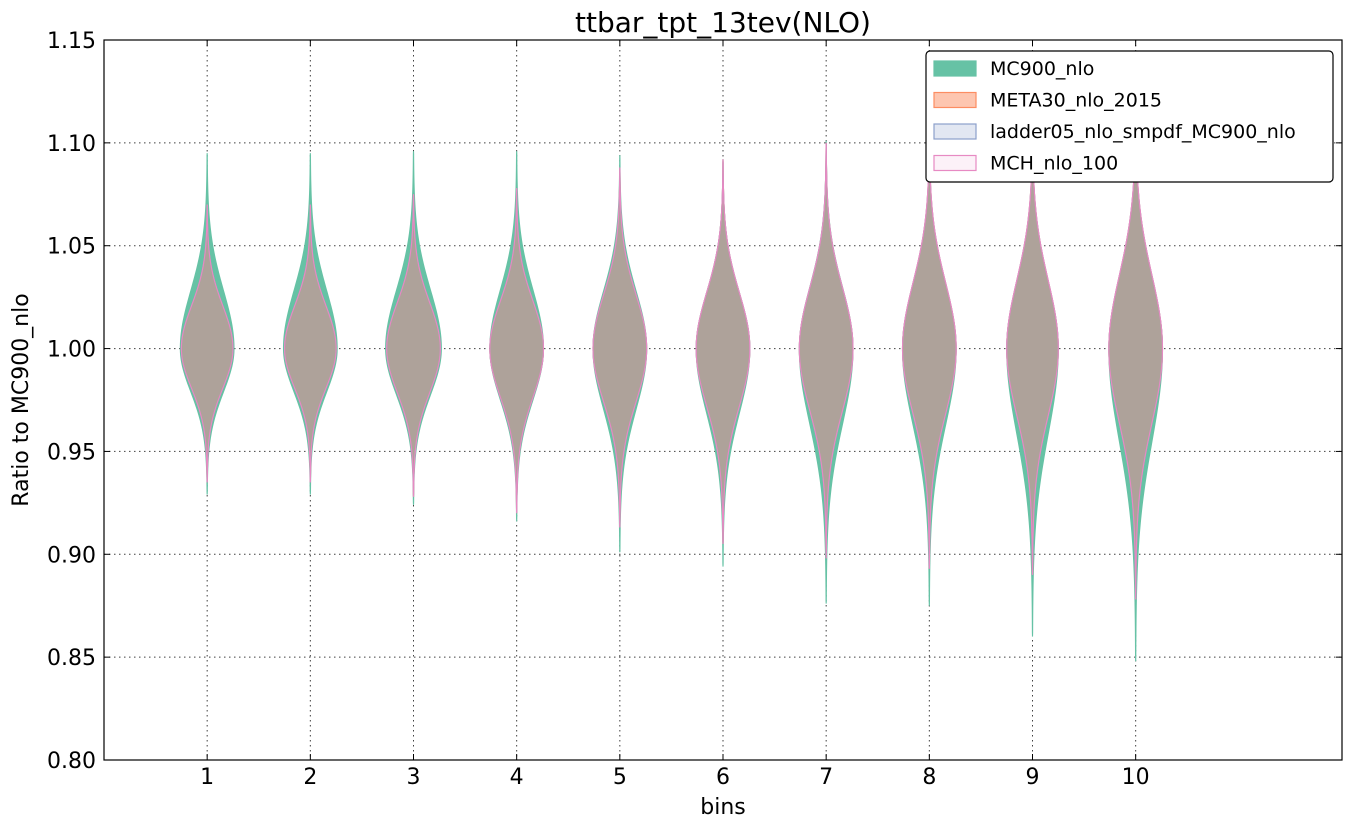 This screenshot has width=1353, height=830. Describe the element at coordinates (71, 452) in the screenshot. I see `y-tick-label: 0.95` at that location.